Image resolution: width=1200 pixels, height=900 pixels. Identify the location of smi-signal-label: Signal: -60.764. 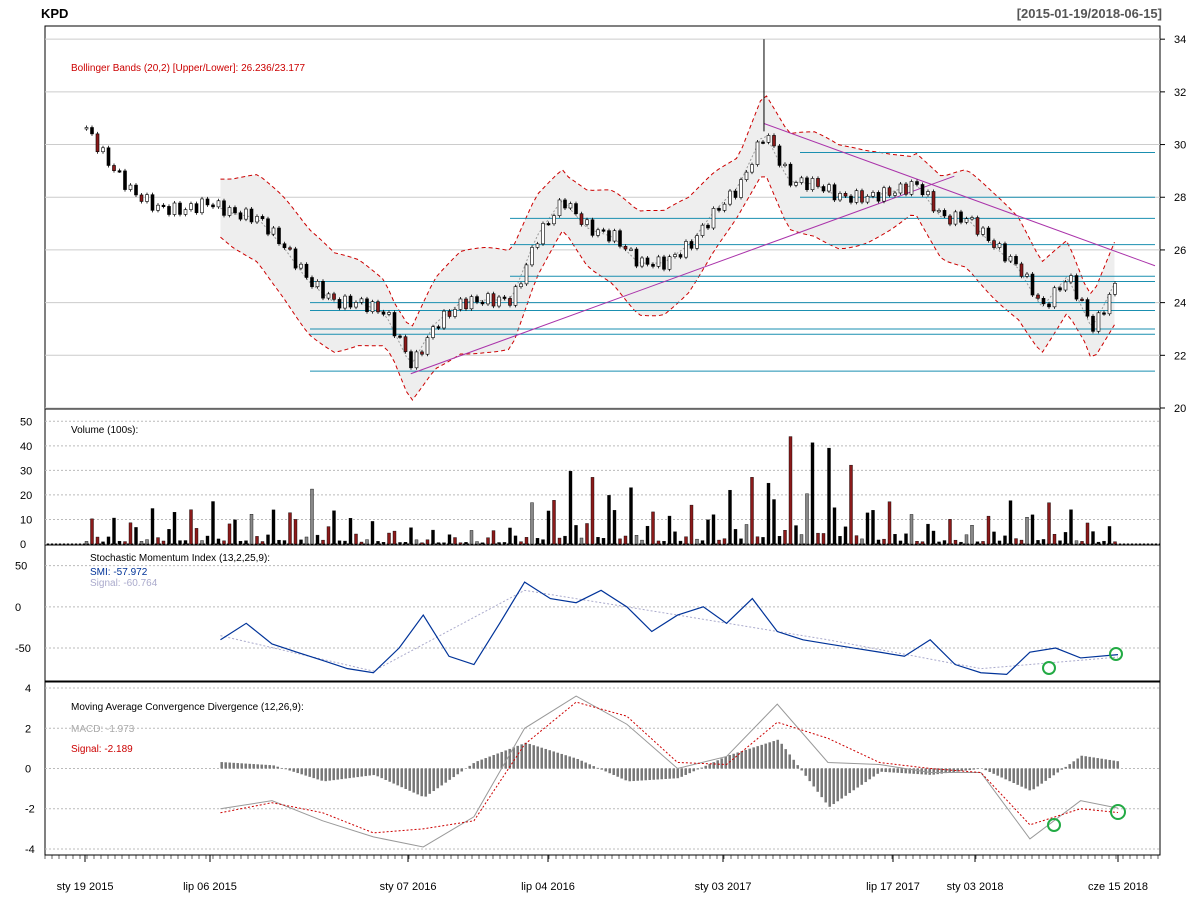
(124, 583).